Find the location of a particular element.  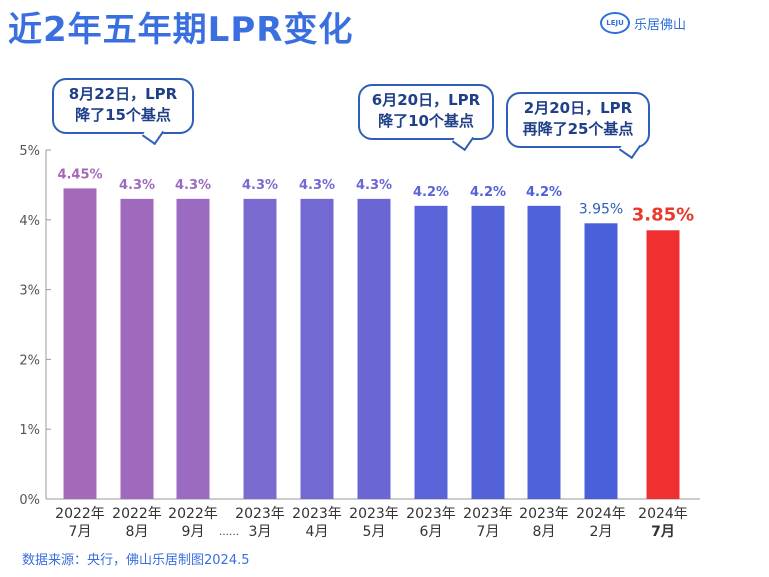

x-label-month: 3月 is located at coordinates (260, 532).